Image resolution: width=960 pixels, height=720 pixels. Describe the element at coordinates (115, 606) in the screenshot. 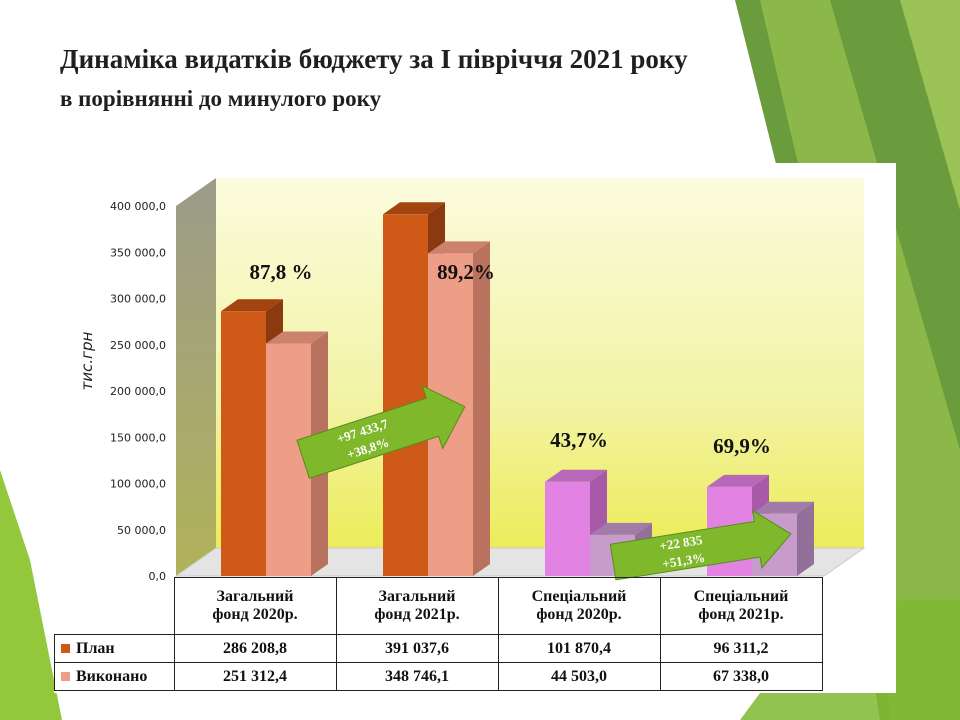

I see `table-corner` at that location.